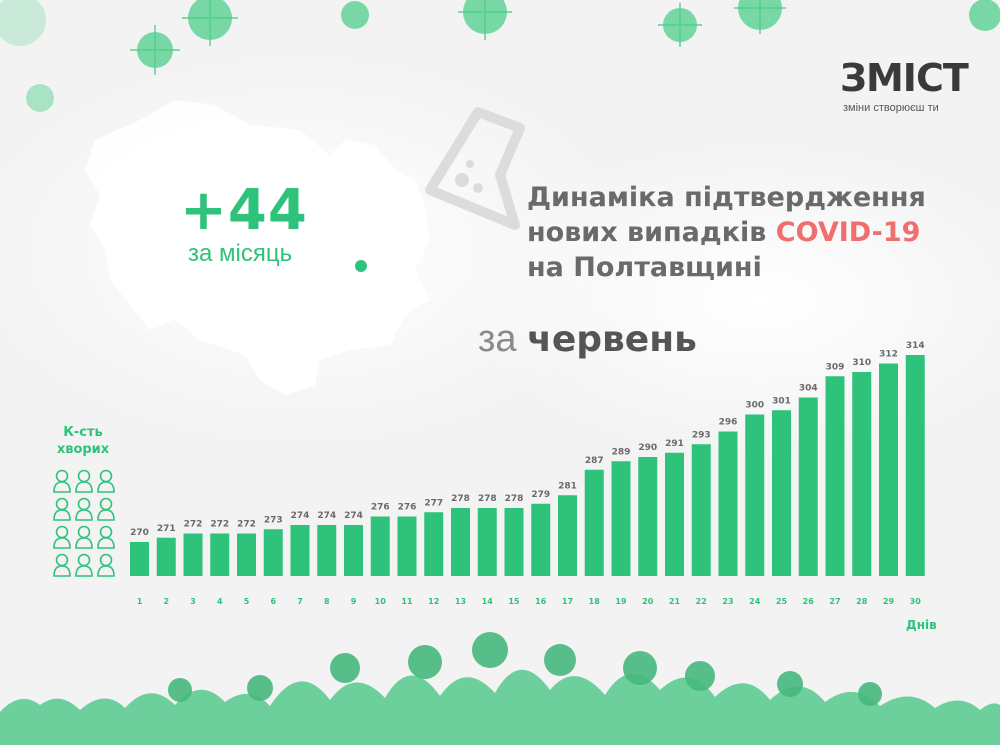 The height and width of the screenshot is (745, 1000). I want to click on x-tick-label-13: 13, so click(460, 601).